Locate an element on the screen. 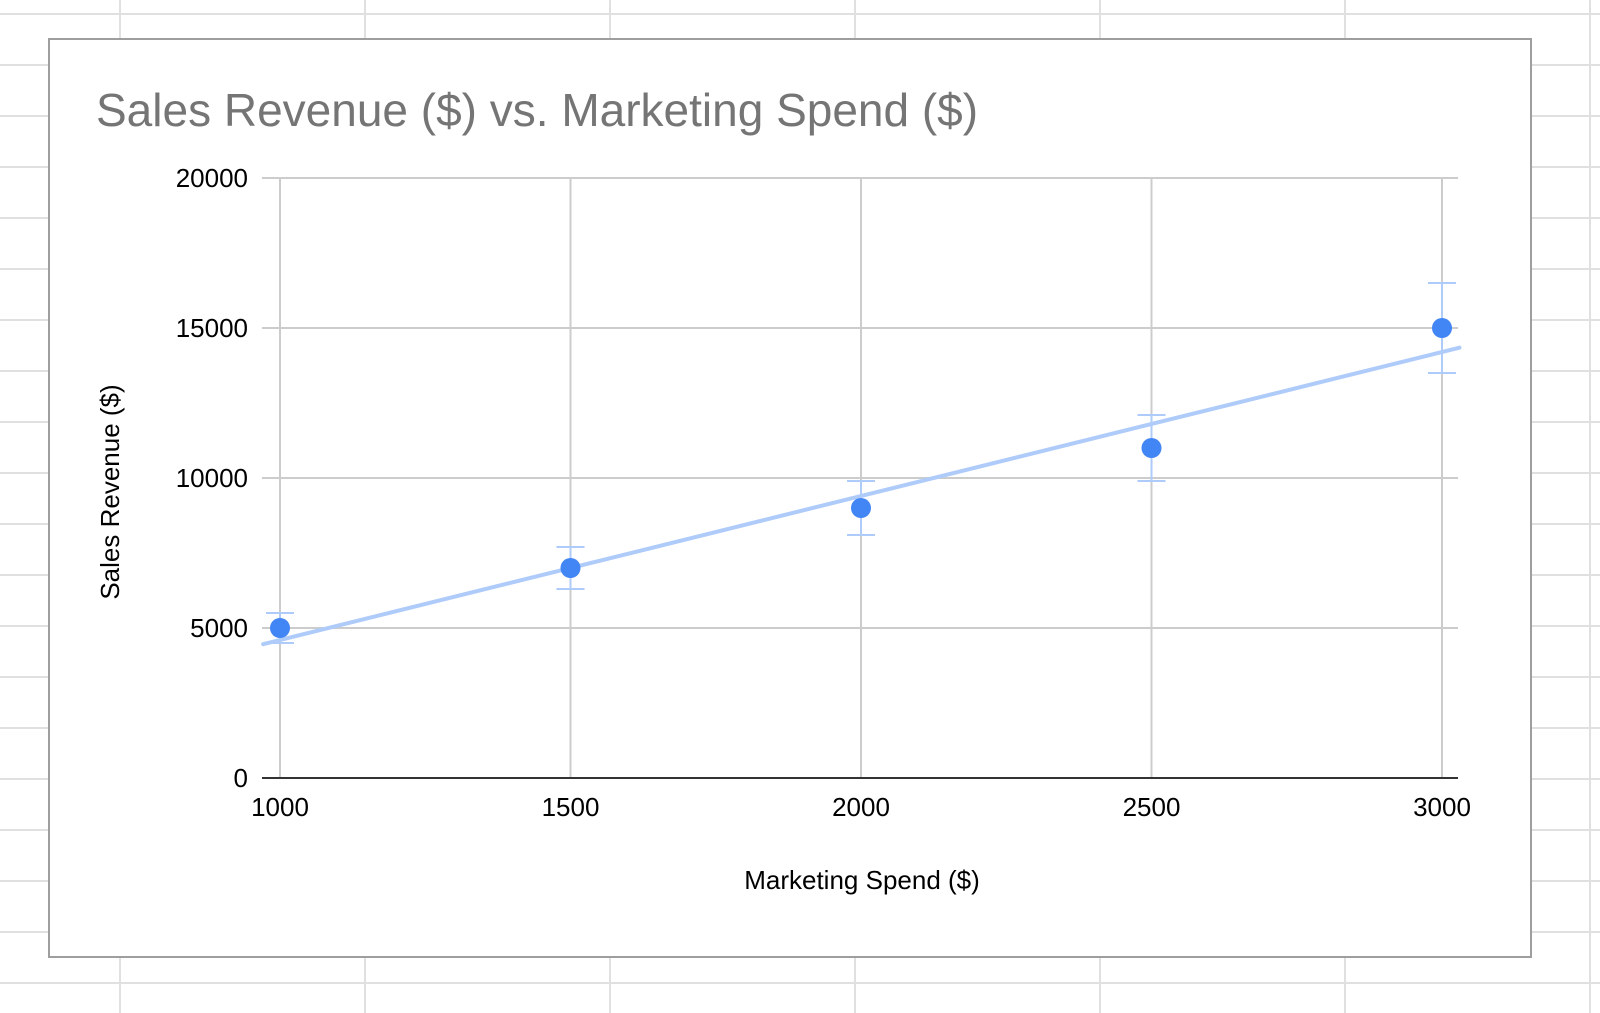  y-axis-title: Sales Revenue ($) is located at coordinates (110, 491).